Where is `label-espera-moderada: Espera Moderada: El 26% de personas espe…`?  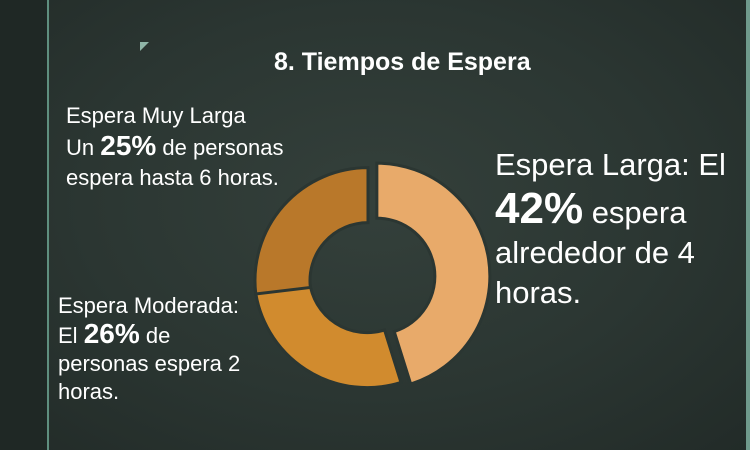 label-espera-moderada: Espera Moderada: El 26% de personas espe… is located at coordinates (163, 349).